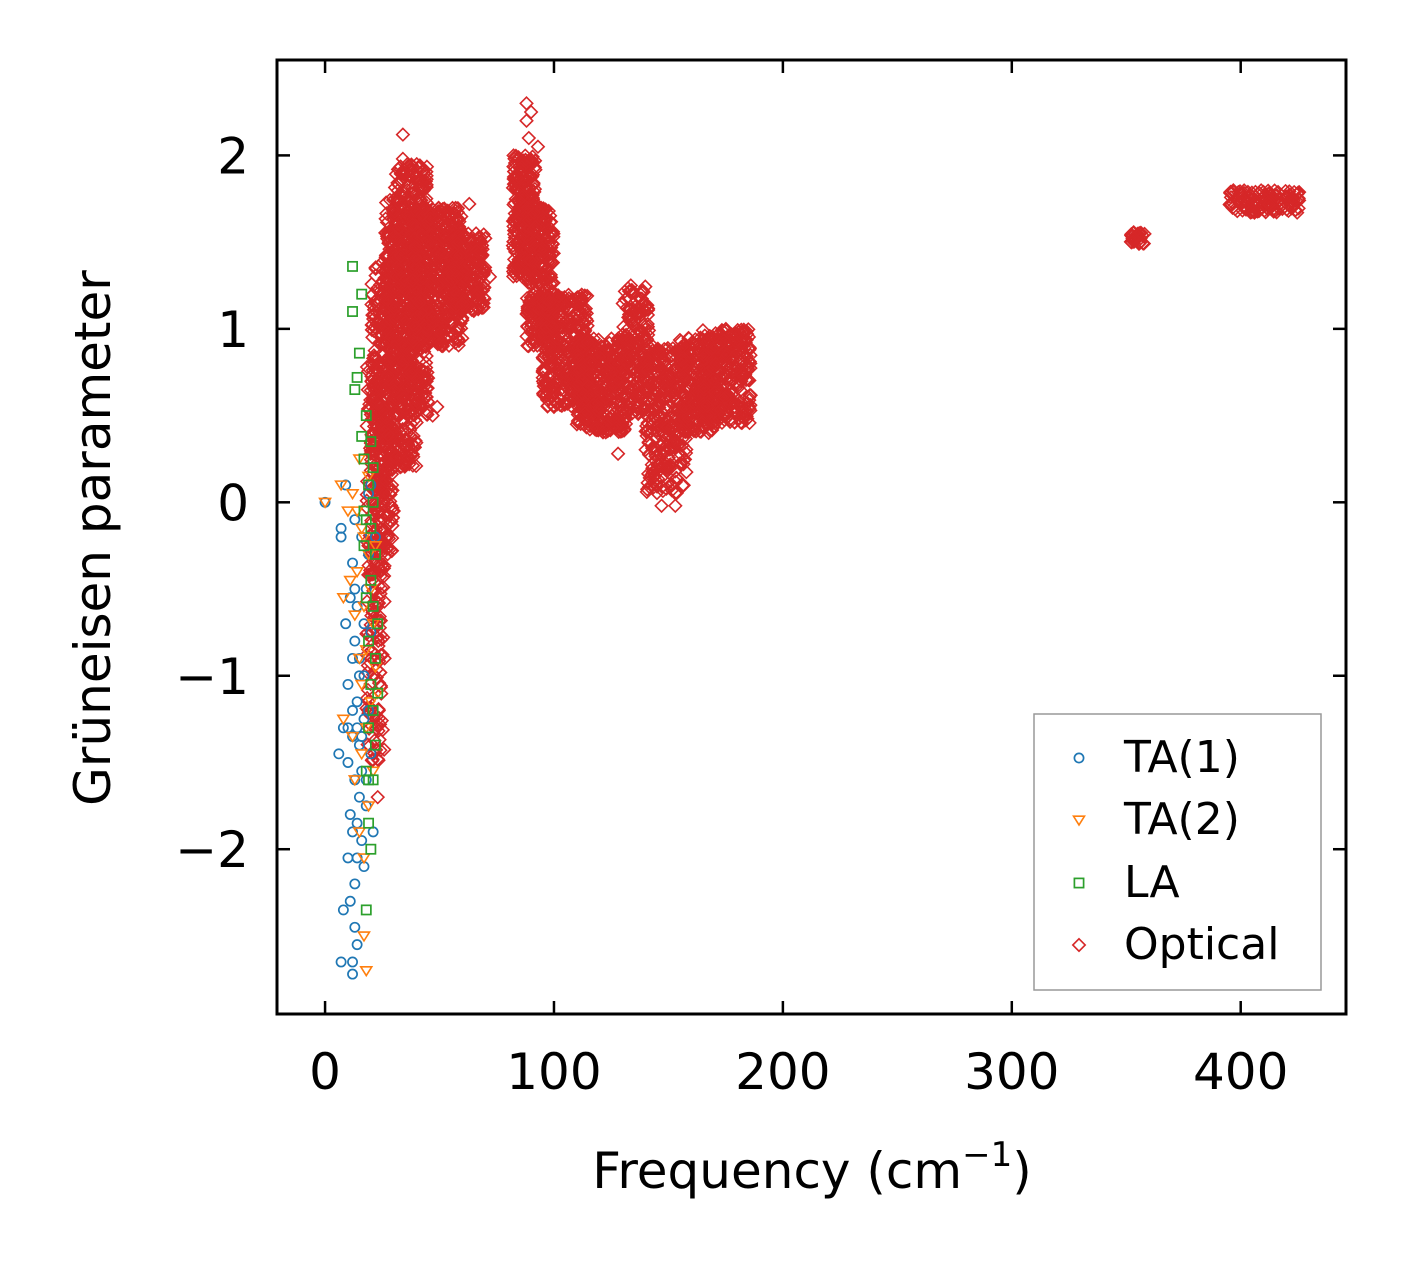 The height and width of the screenshot is (1264, 1406). Describe the element at coordinates (1177, 852) in the screenshot. I see `legend: TA(1) TA(2) LA Optical` at that location.